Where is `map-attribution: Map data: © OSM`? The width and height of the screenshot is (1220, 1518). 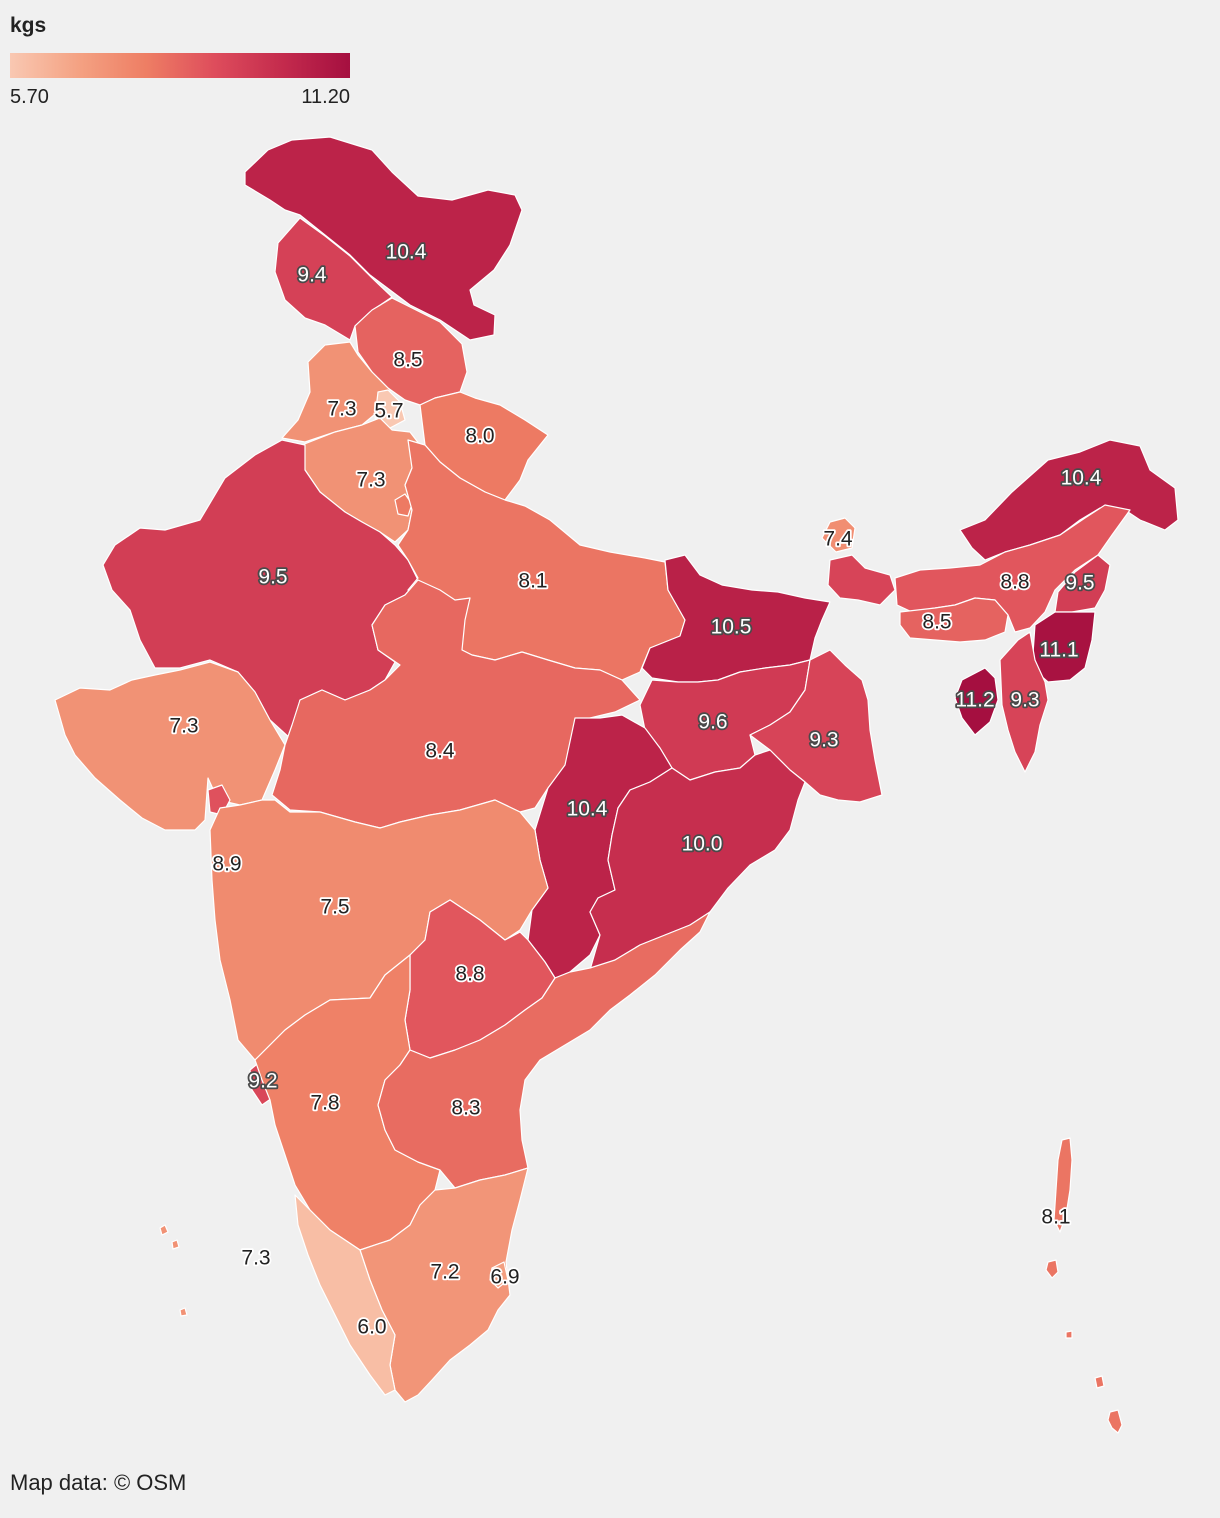 map-attribution: Map data: © OSM is located at coordinates (98, 1482).